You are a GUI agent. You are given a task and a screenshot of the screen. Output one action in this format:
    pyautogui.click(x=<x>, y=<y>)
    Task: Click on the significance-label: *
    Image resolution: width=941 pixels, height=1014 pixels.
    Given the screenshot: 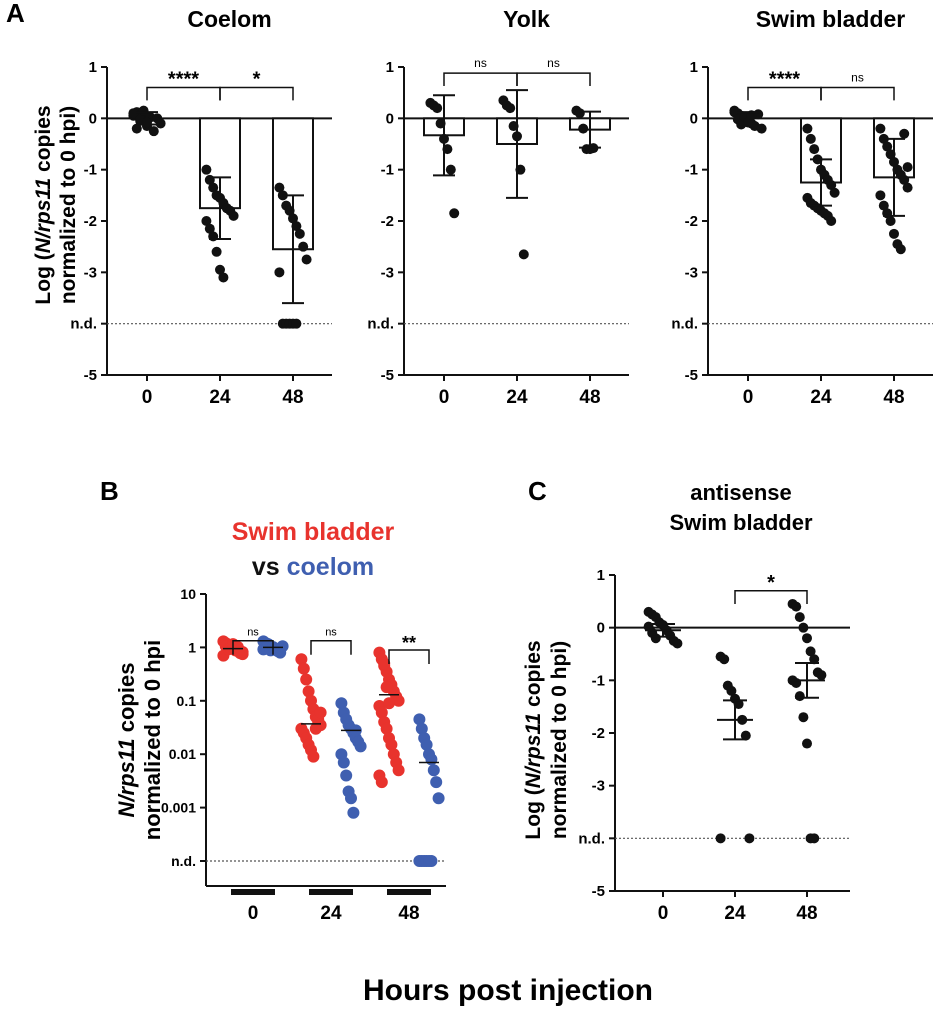 What is the action you would take?
    pyautogui.click(x=771, y=583)
    